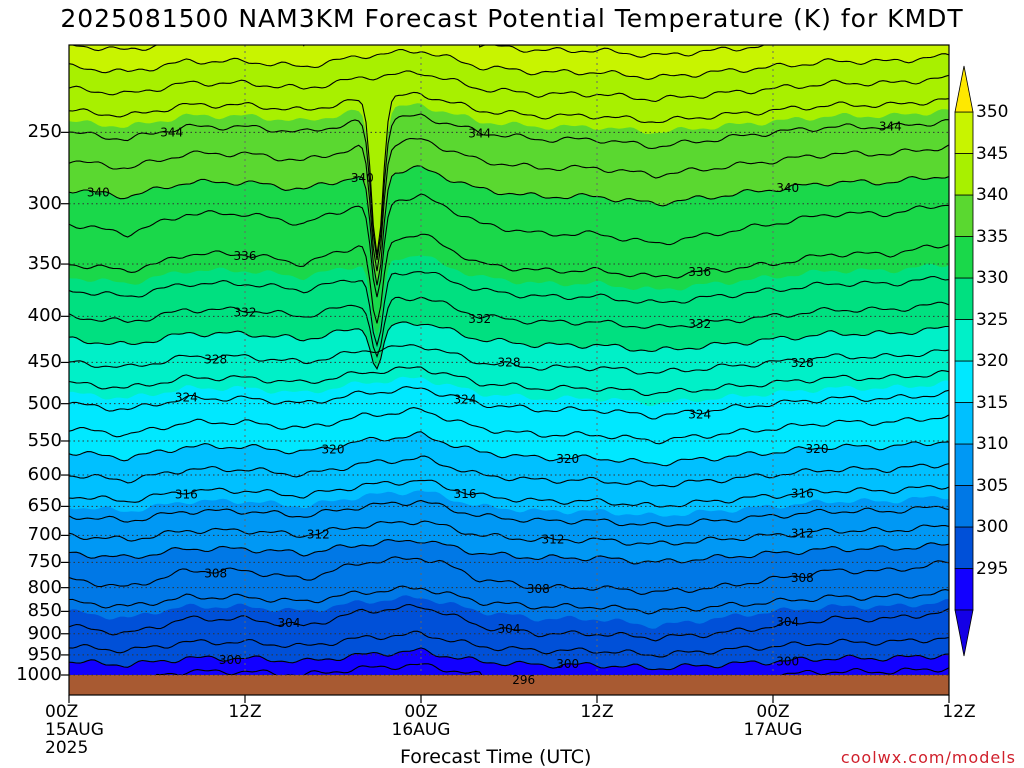  Describe the element at coordinates (992, 195) in the screenshot. I see `colorbar-label-340: 340` at that location.